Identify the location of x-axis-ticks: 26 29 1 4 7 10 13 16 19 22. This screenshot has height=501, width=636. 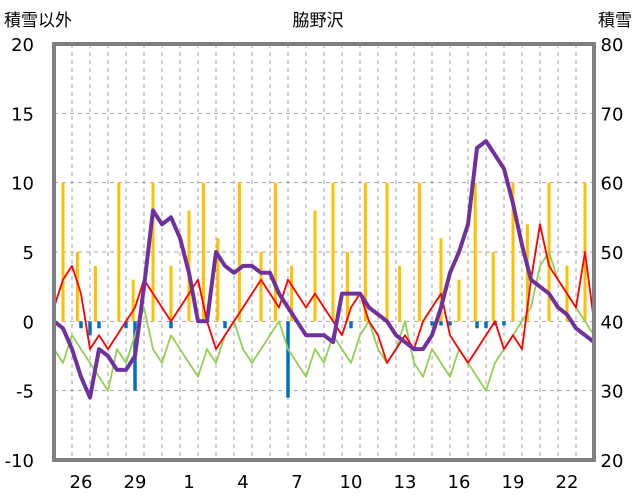
(324, 482).